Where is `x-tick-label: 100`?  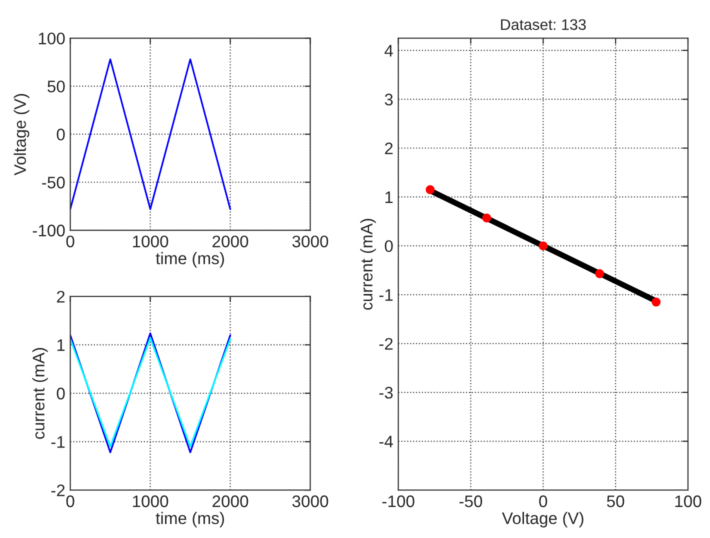 x-tick-label: 100 is located at coordinates (688, 501).